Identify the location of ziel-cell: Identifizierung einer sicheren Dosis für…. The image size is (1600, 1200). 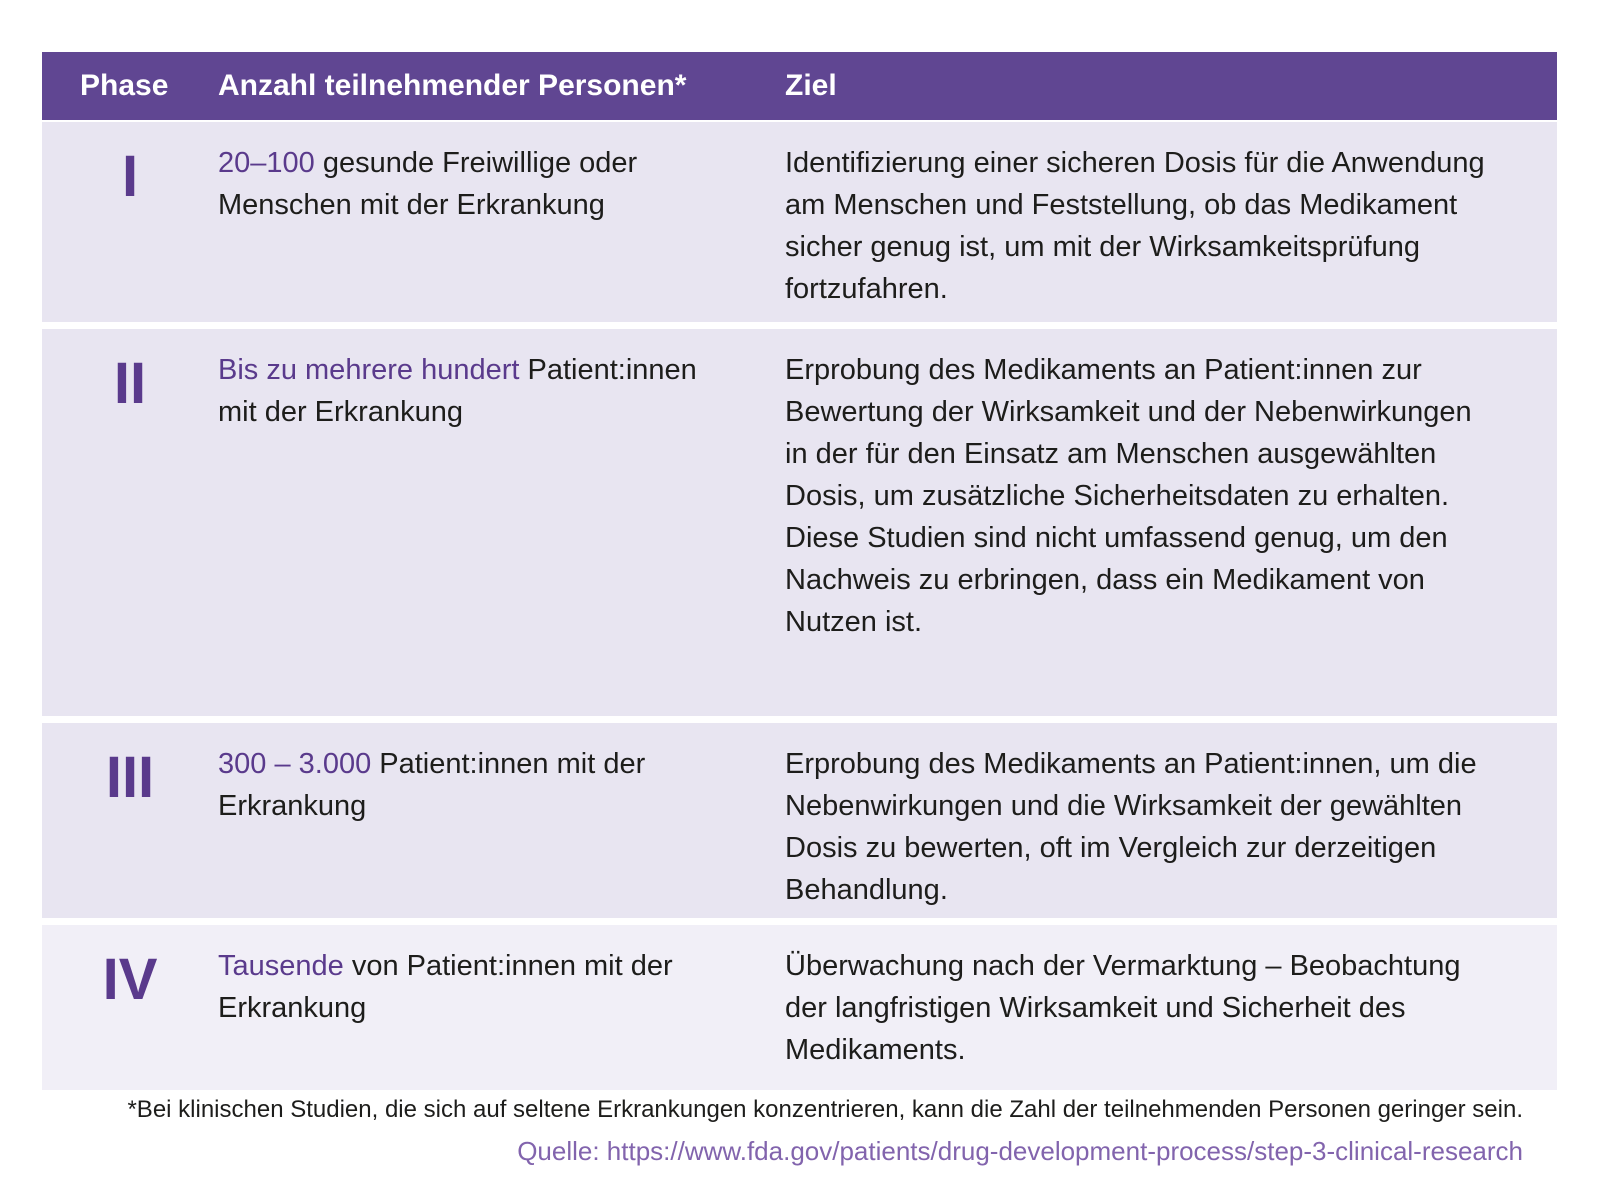
(1135, 226).